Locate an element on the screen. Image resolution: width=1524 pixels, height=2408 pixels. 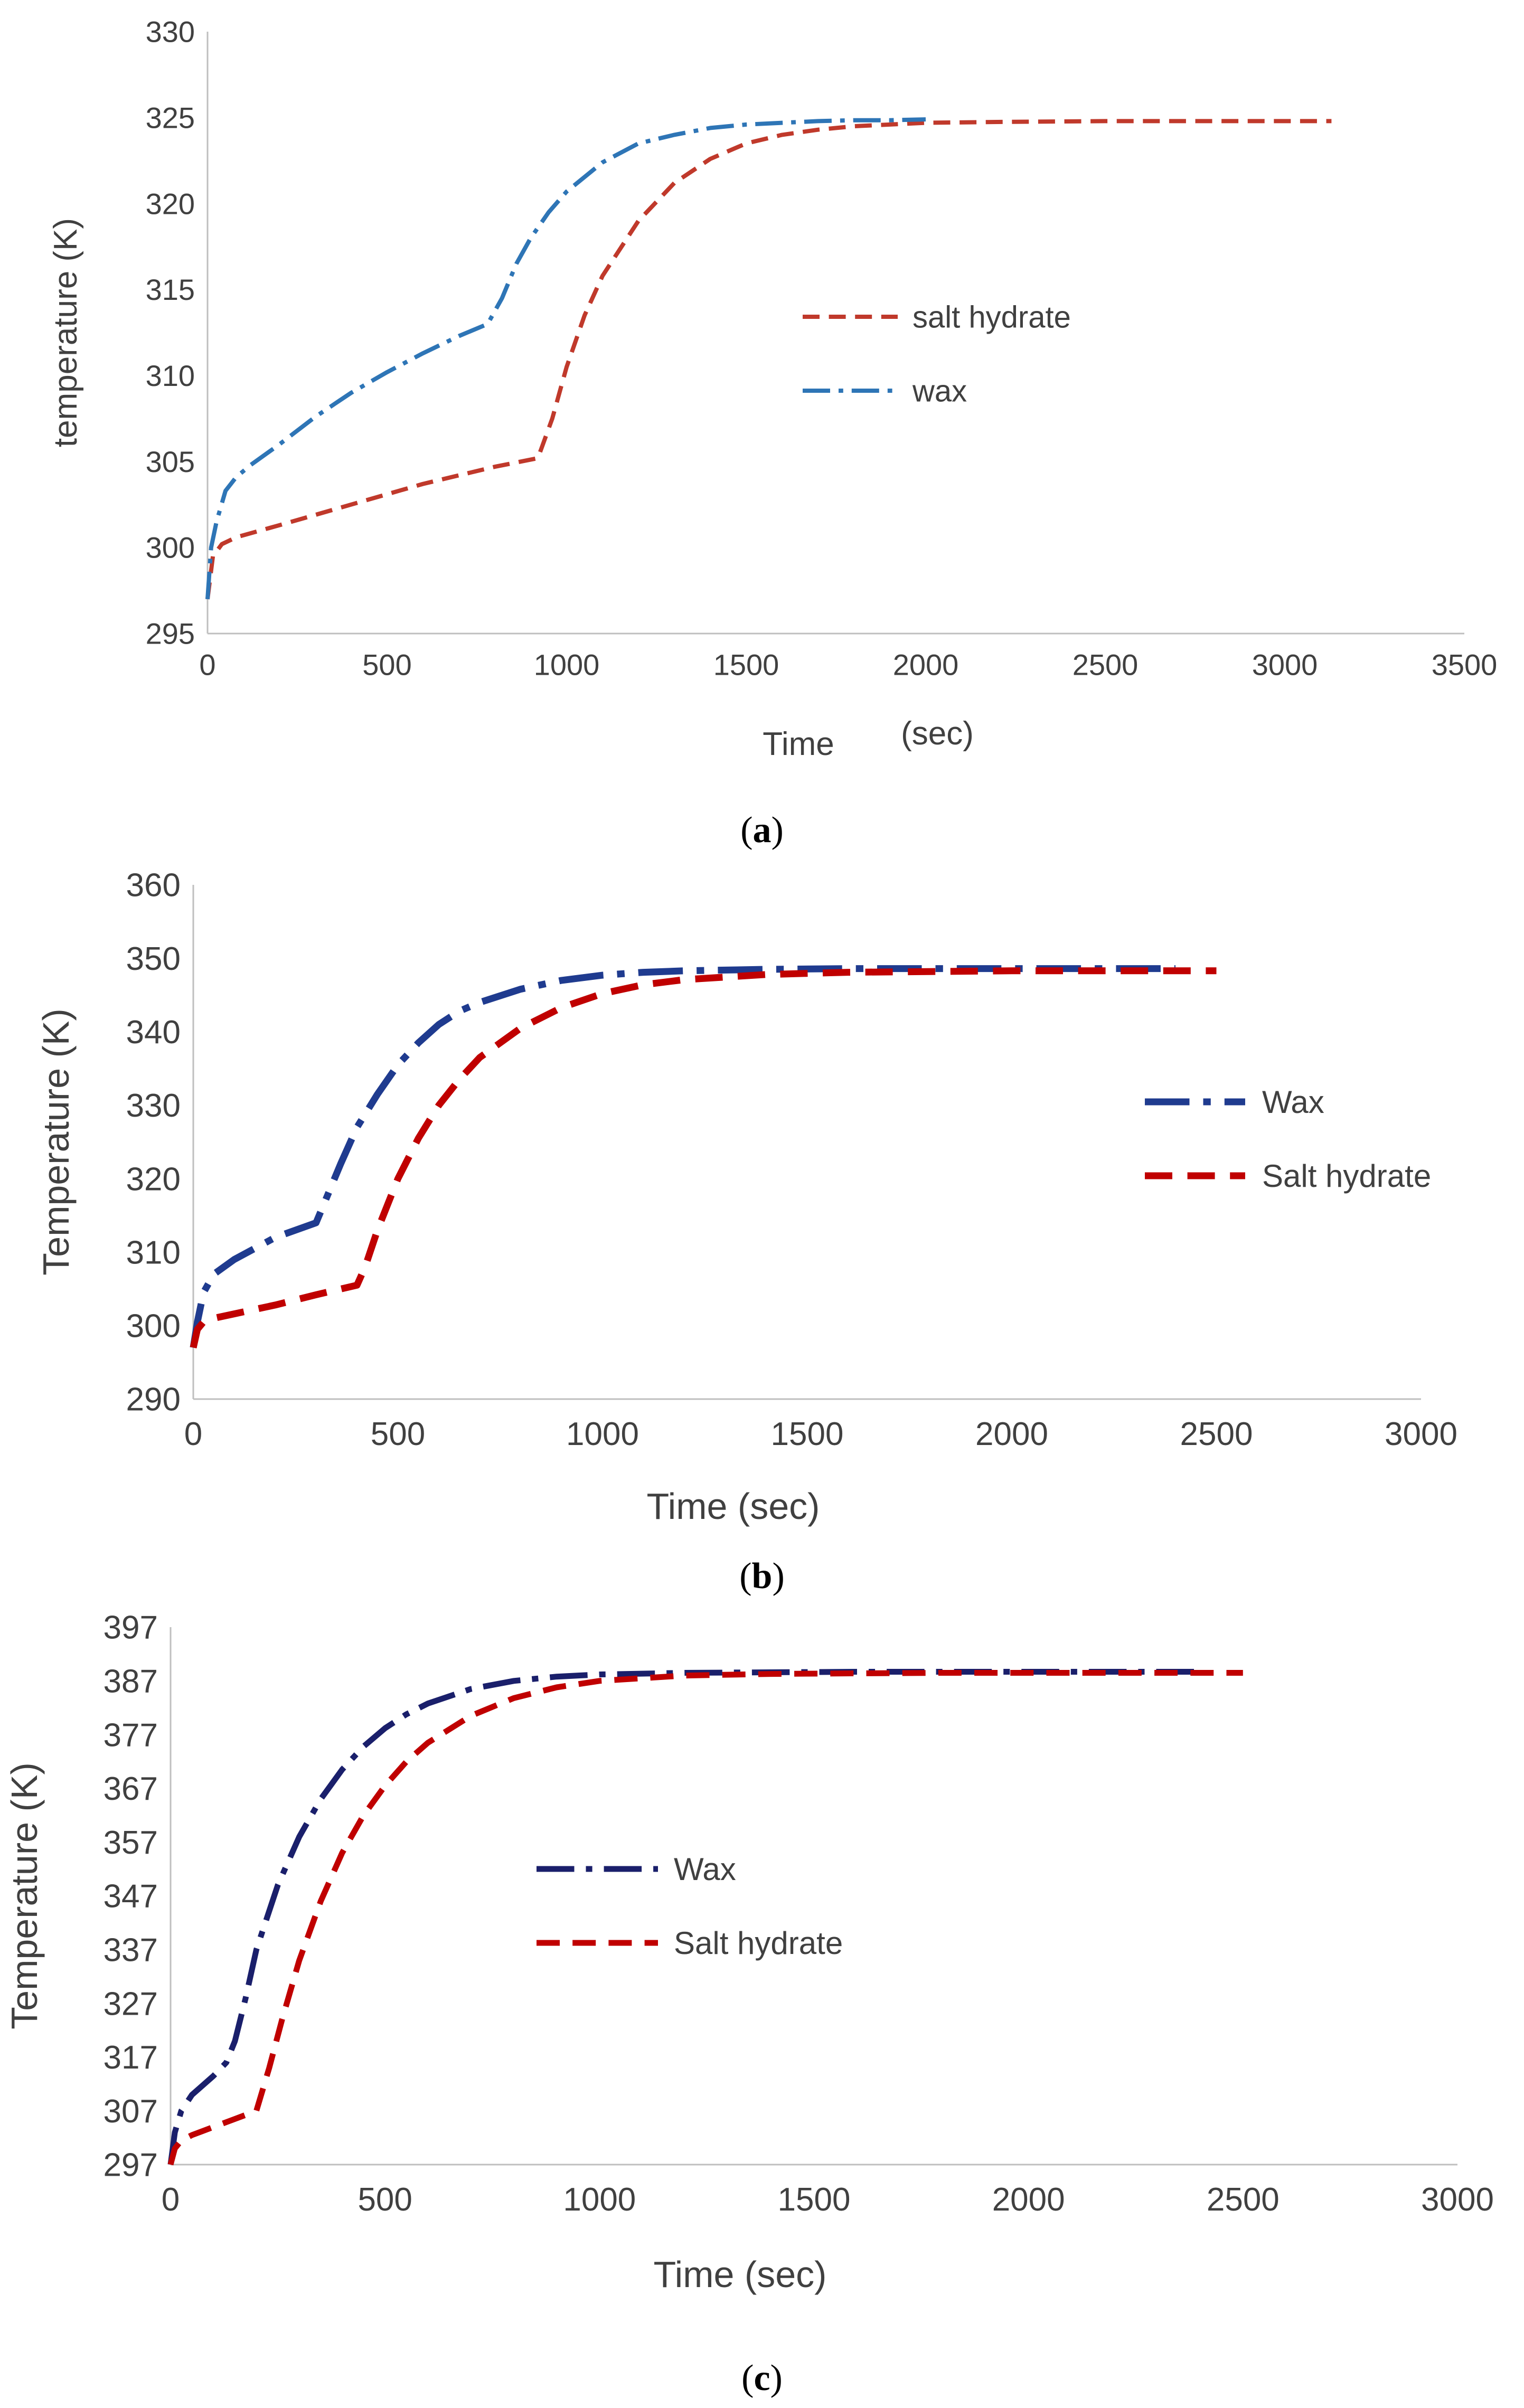
y-tick-label: 307 is located at coordinates (131, 2111).